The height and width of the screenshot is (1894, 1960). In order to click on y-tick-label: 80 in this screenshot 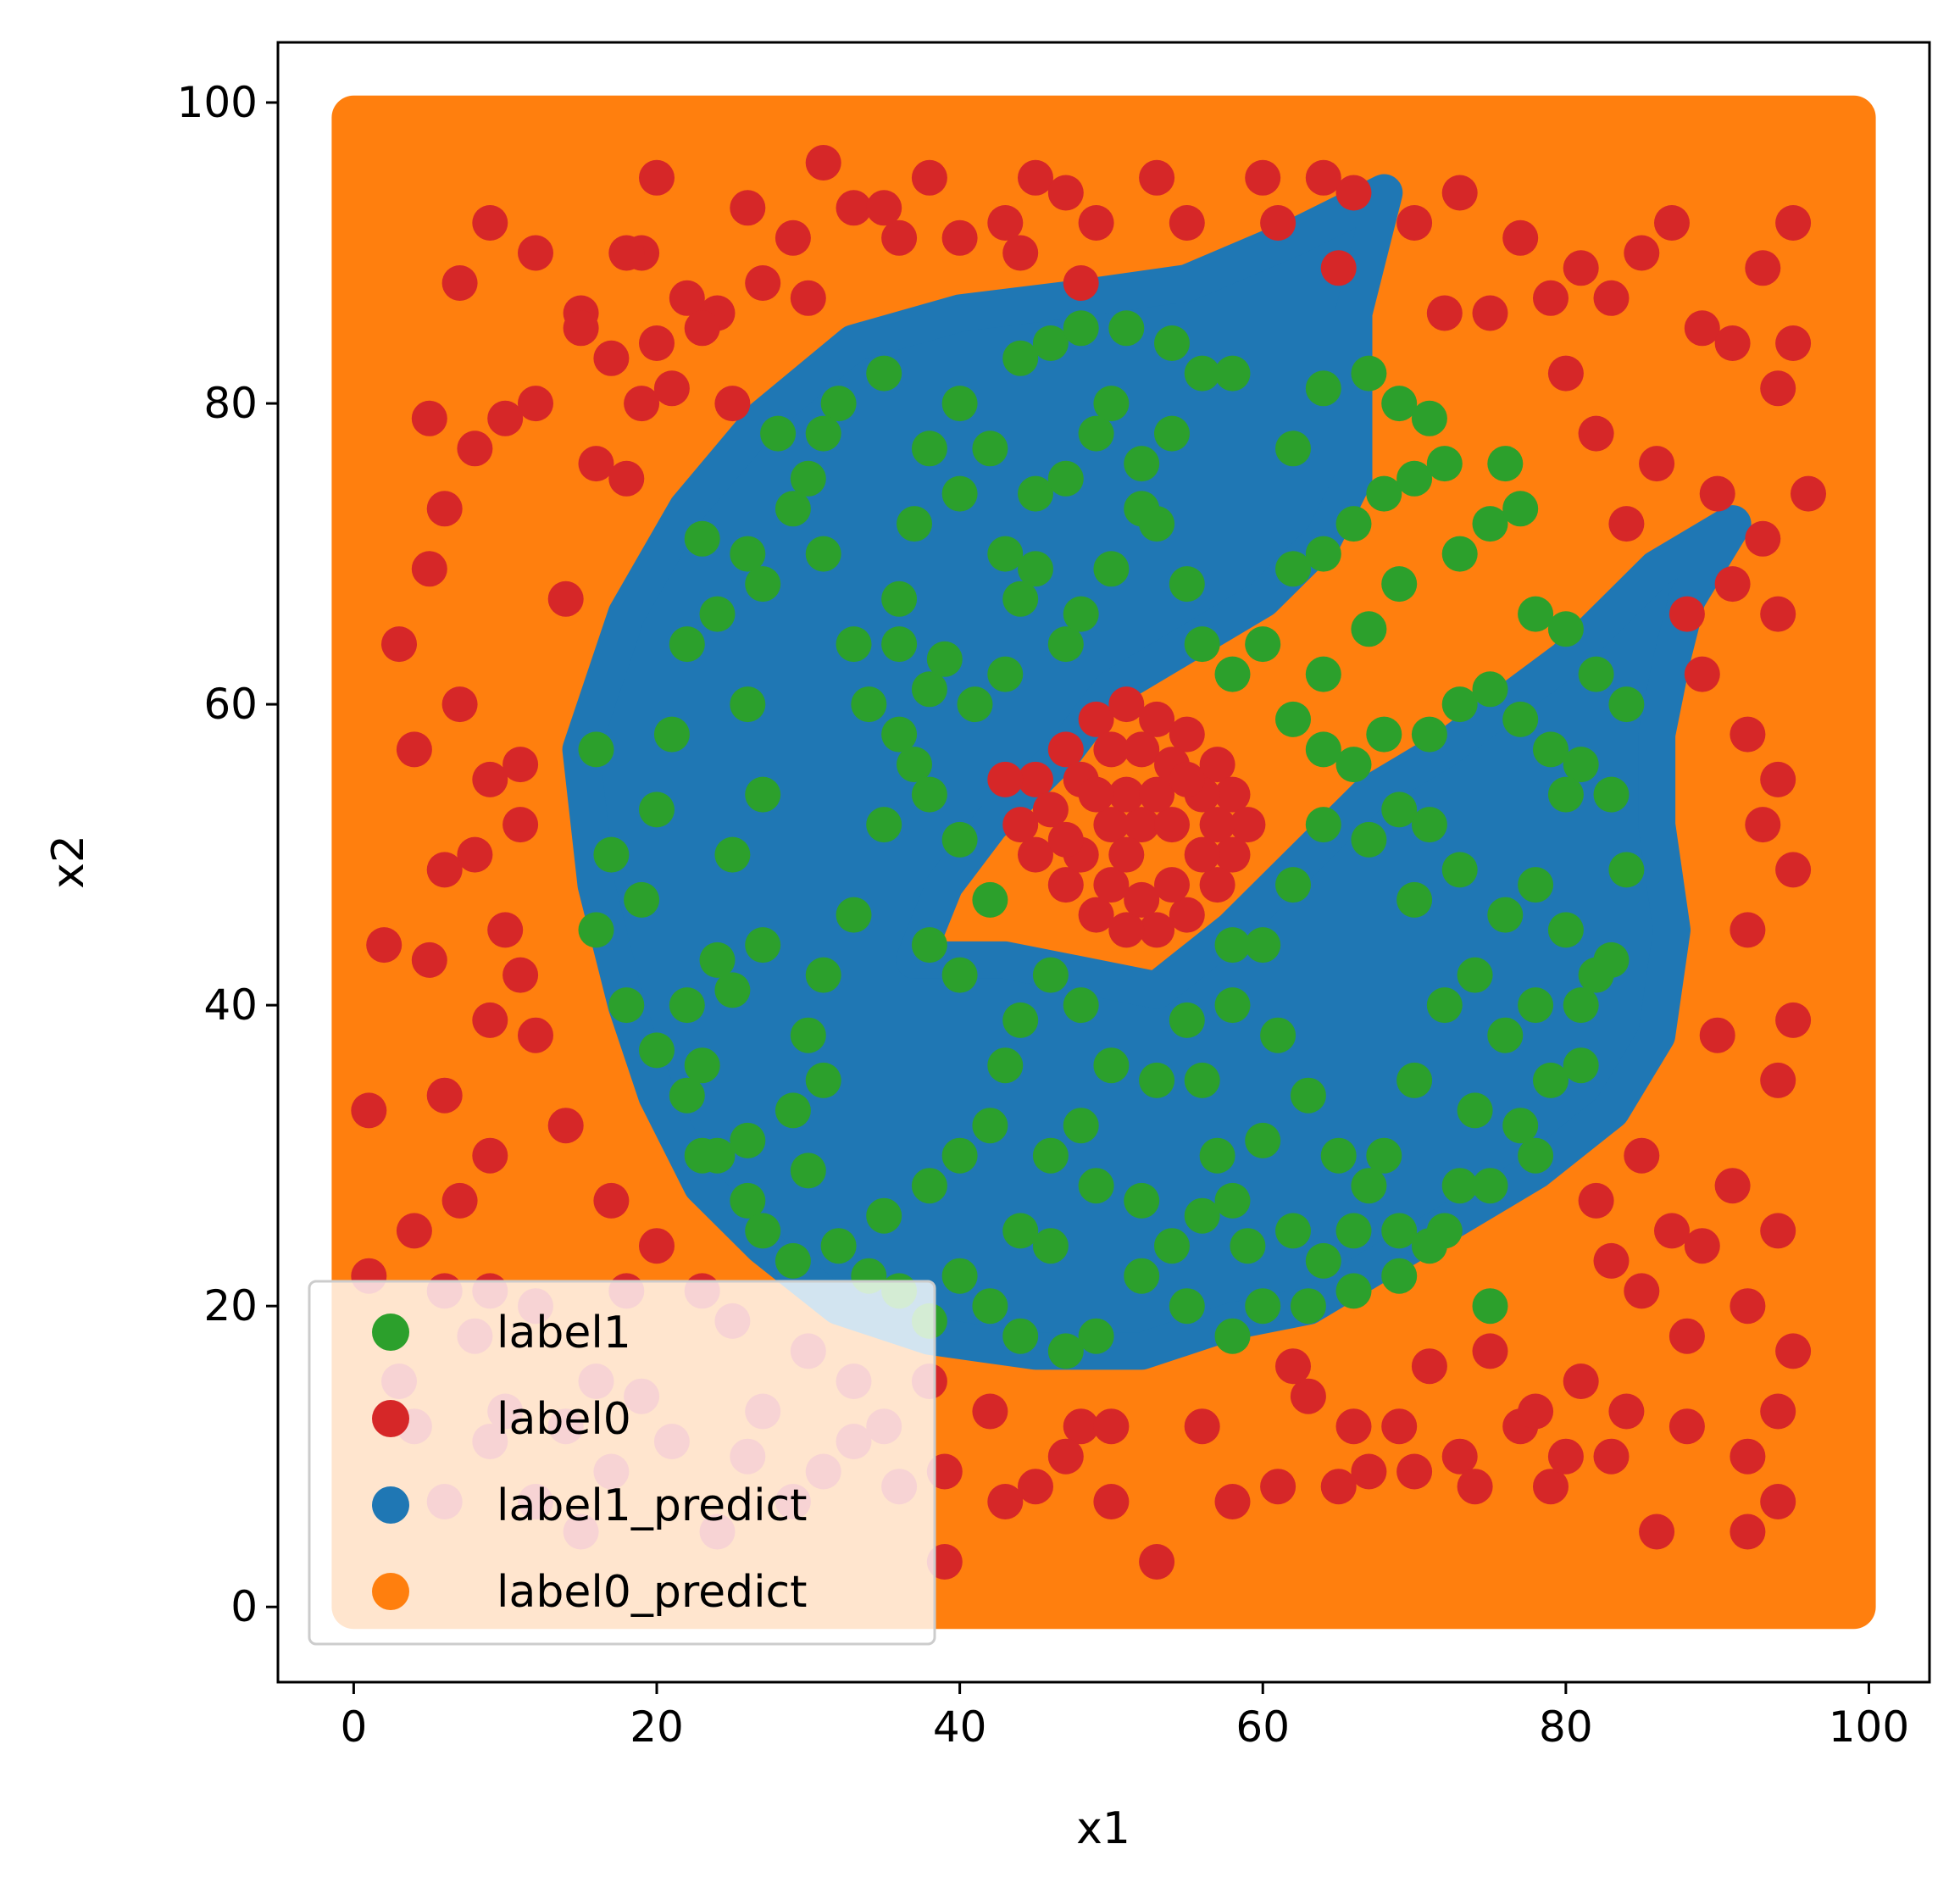, I will do `click(231, 404)`.